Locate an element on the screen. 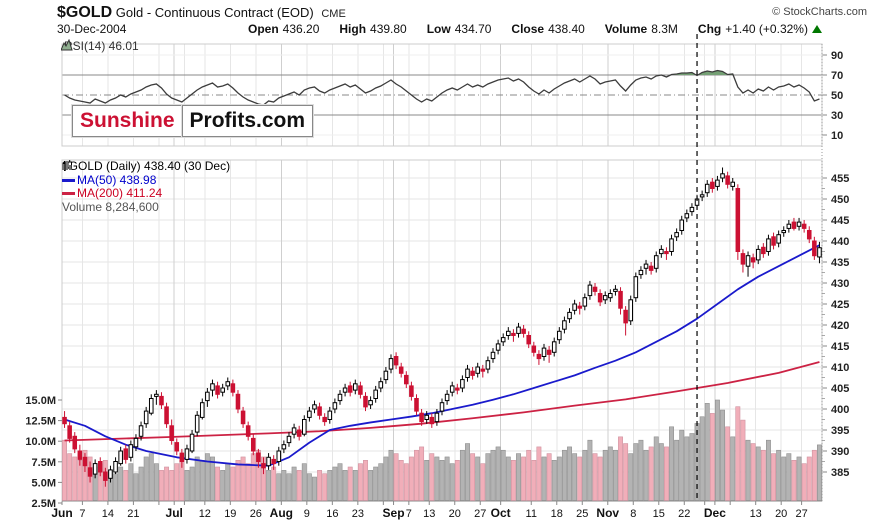 This screenshot has height=526, width=875. x-day-label: 14 is located at coordinates (108, 514).